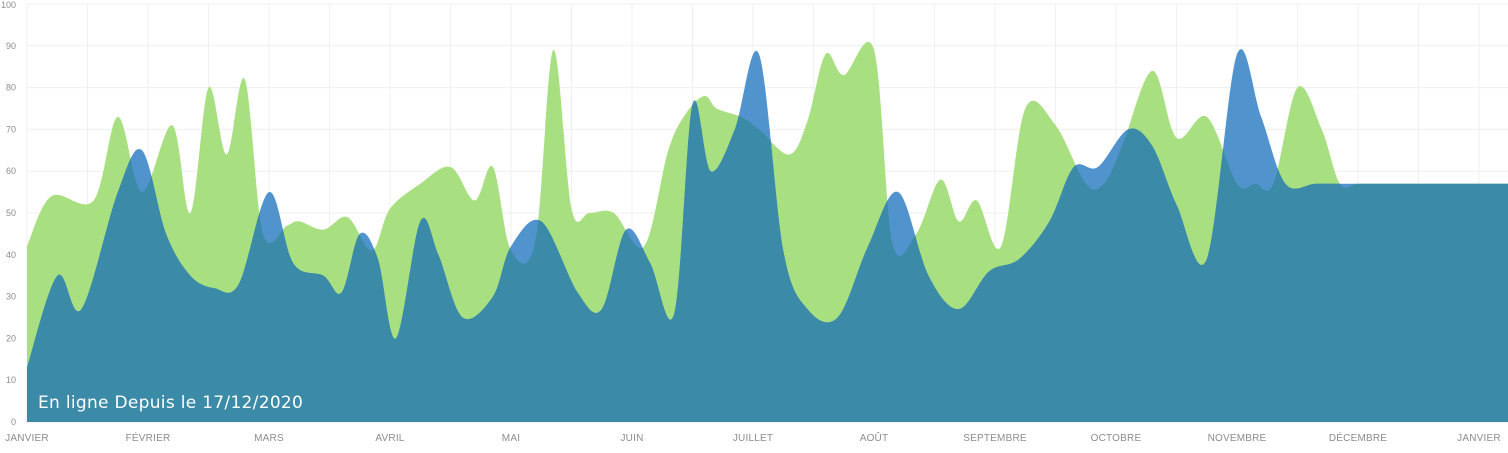  What do you see at coordinates (11, 171) in the screenshot?
I see `y-tick-label: 60` at bounding box center [11, 171].